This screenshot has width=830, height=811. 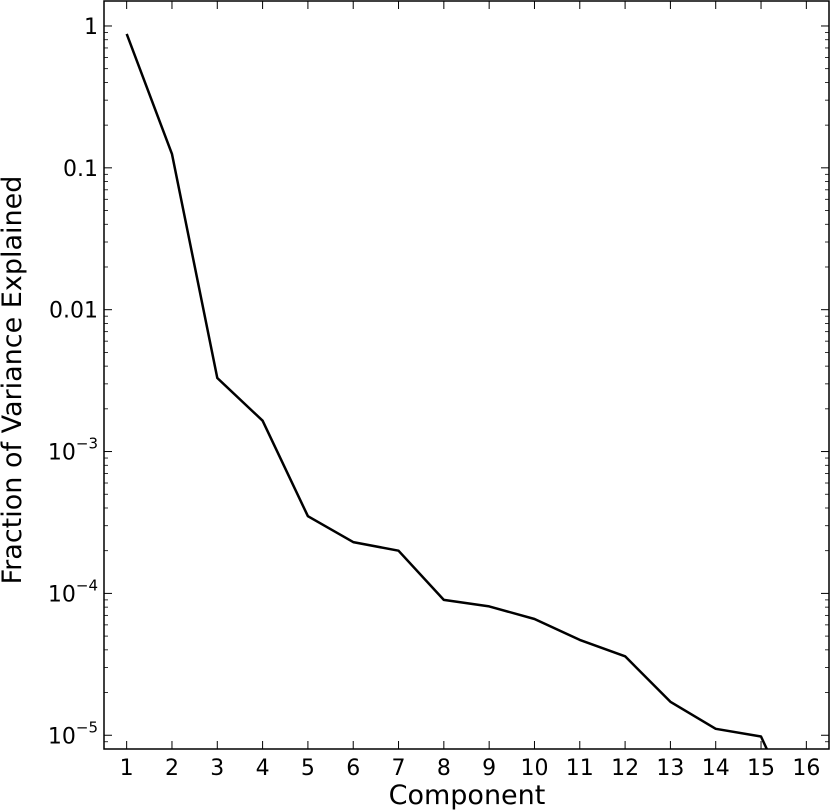 What do you see at coordinates (534, 768) in the screenshot?
I see `x-tick-label: 10` at bounding box center [534, 768].